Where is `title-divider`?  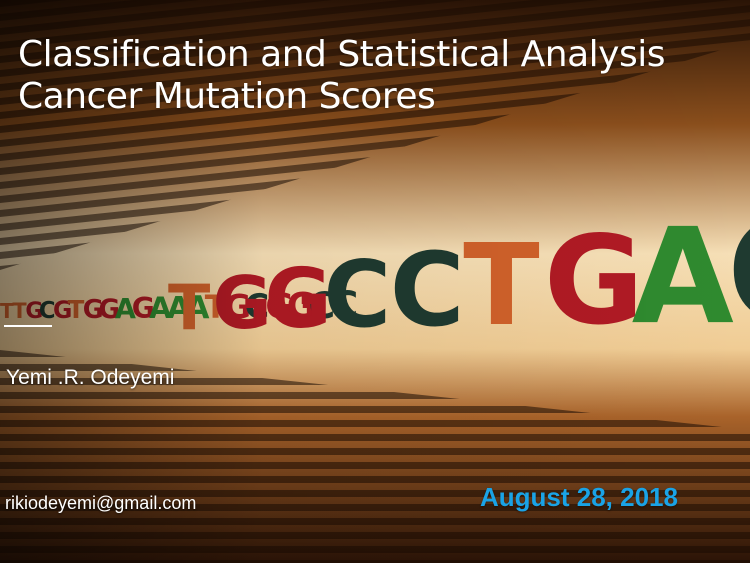
title-divider is located at coordinates (28, 326).